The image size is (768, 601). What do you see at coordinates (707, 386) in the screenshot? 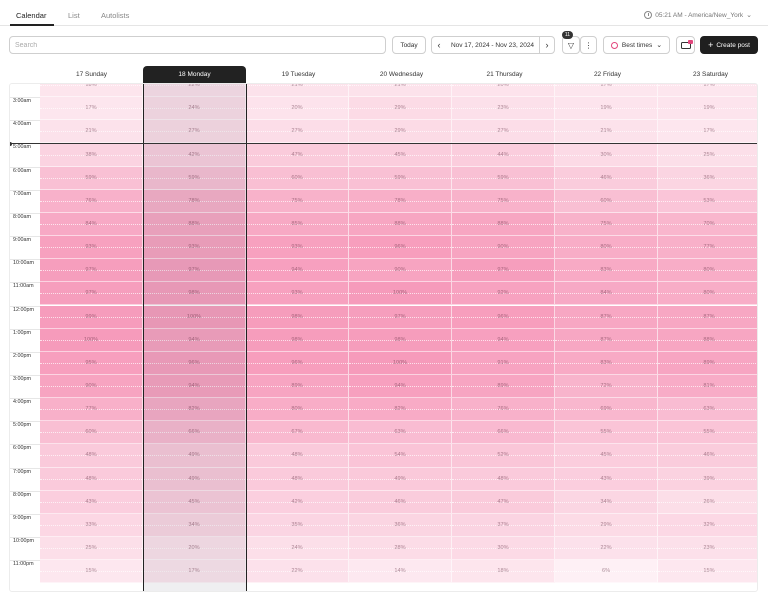
I see `heatmap-cell: 81%` at bounding box center [707, 386].